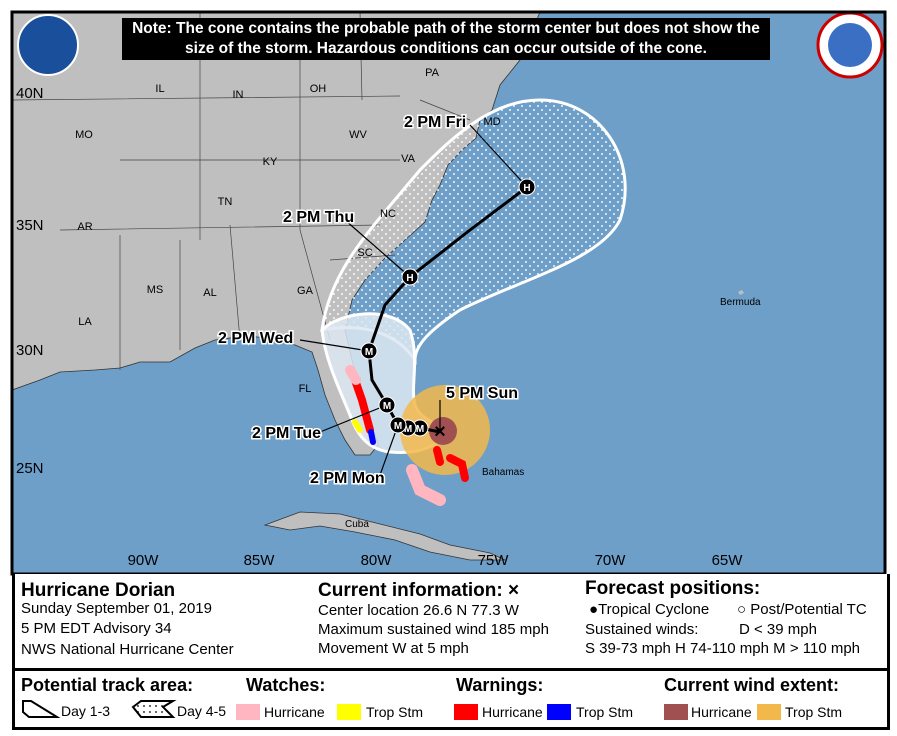  Describe the element at coordinates (654, 609) in the screenshot. I see `tropical-cyclone-label: Tropical Cyclone` at that location.